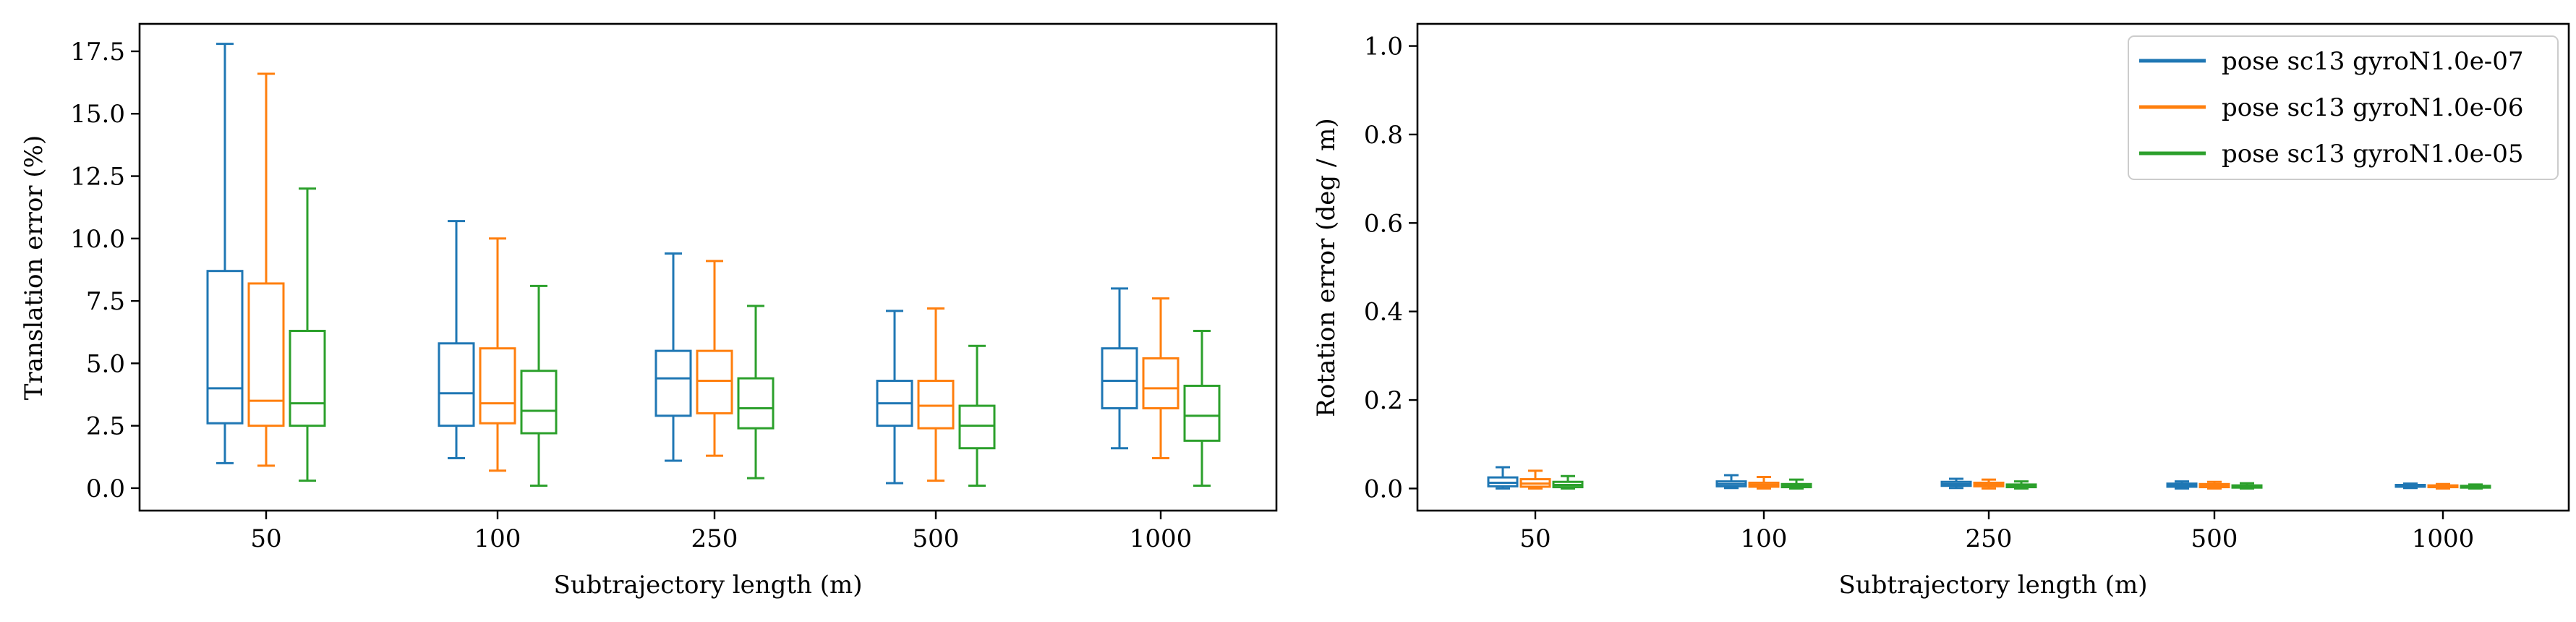 This screenshot has height=622, width=2576. I want to click on legend-frame, so click(2343, 107).